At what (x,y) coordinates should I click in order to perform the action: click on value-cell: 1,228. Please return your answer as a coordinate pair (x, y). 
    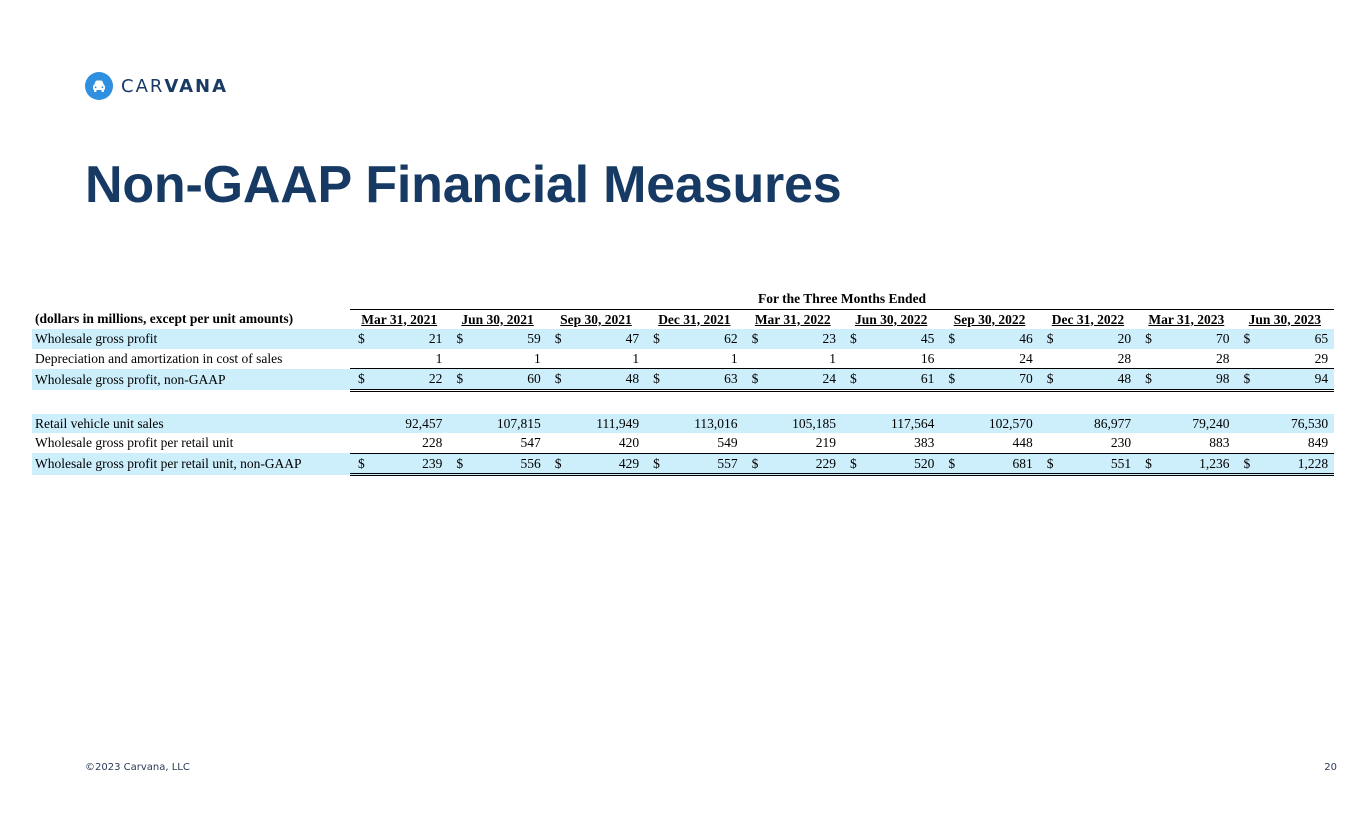
    Looking at the image, I should click on (1296, 464).